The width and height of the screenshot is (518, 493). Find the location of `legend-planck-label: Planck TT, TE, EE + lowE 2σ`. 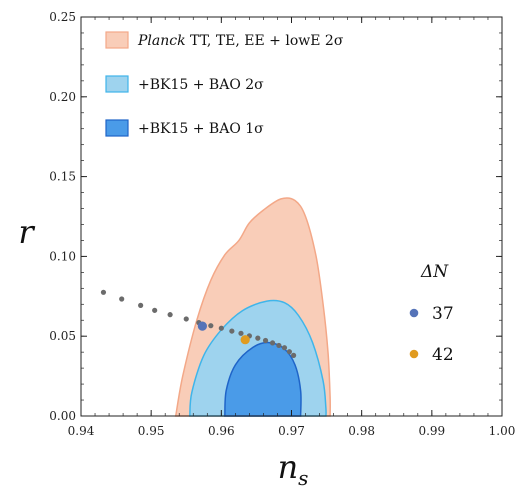

legend-planck-label: Planck TT, TE, EE + lowE 2σ is located at coordinates (240, 41).